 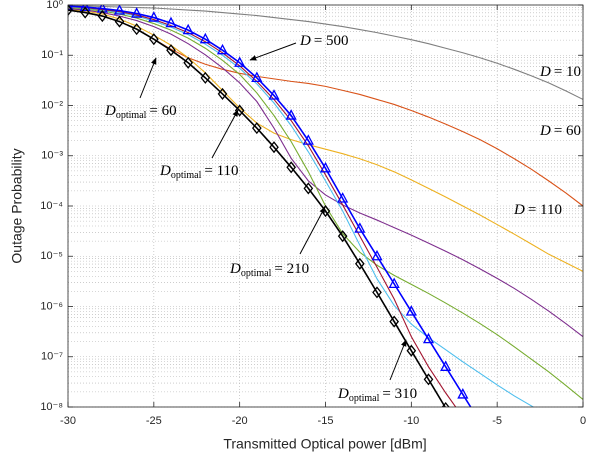 I want to click on annotation: D = 500, so click(x=324, y=41).